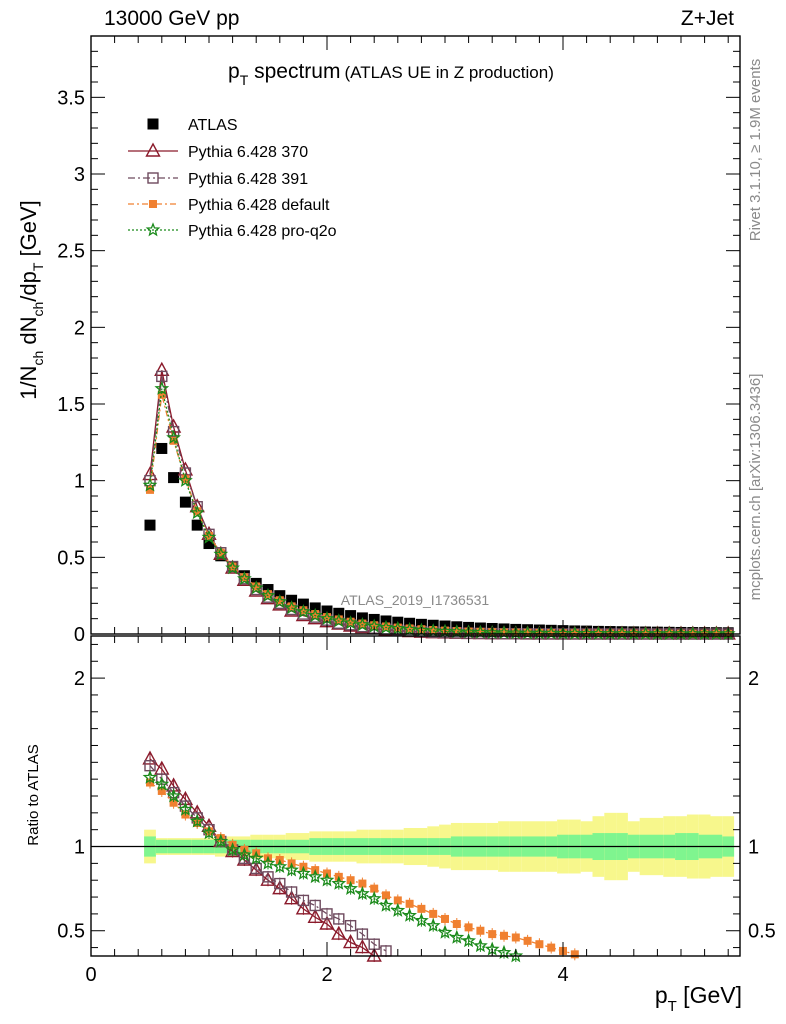 The height and width of the screenshot is (1024, 786). I want to click on ratio-point-2-32-shape, so click(527, 940).